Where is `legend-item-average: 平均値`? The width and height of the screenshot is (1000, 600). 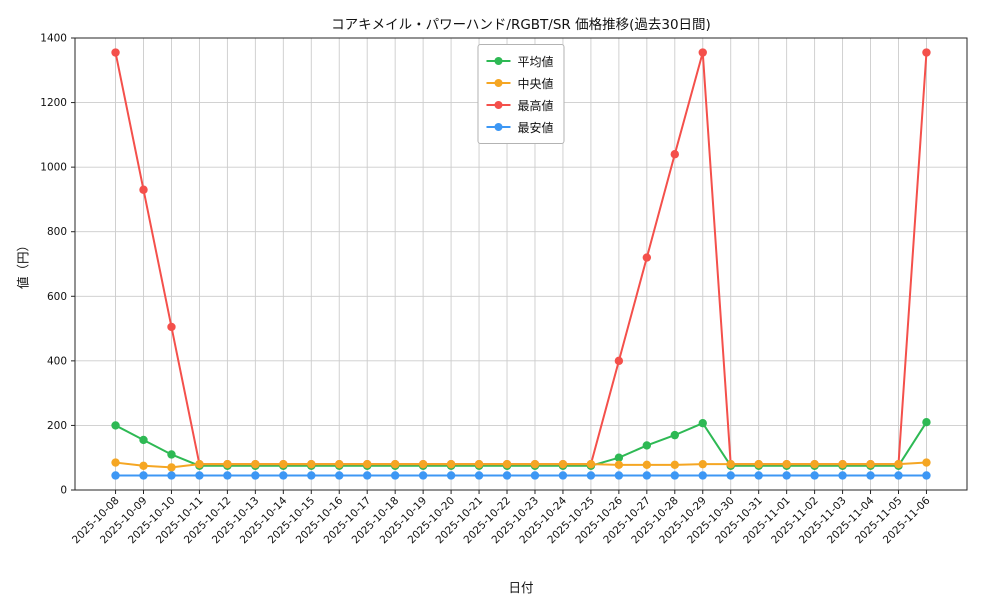
legend-item-average: 平均値 is located at coordinates (520, 61).